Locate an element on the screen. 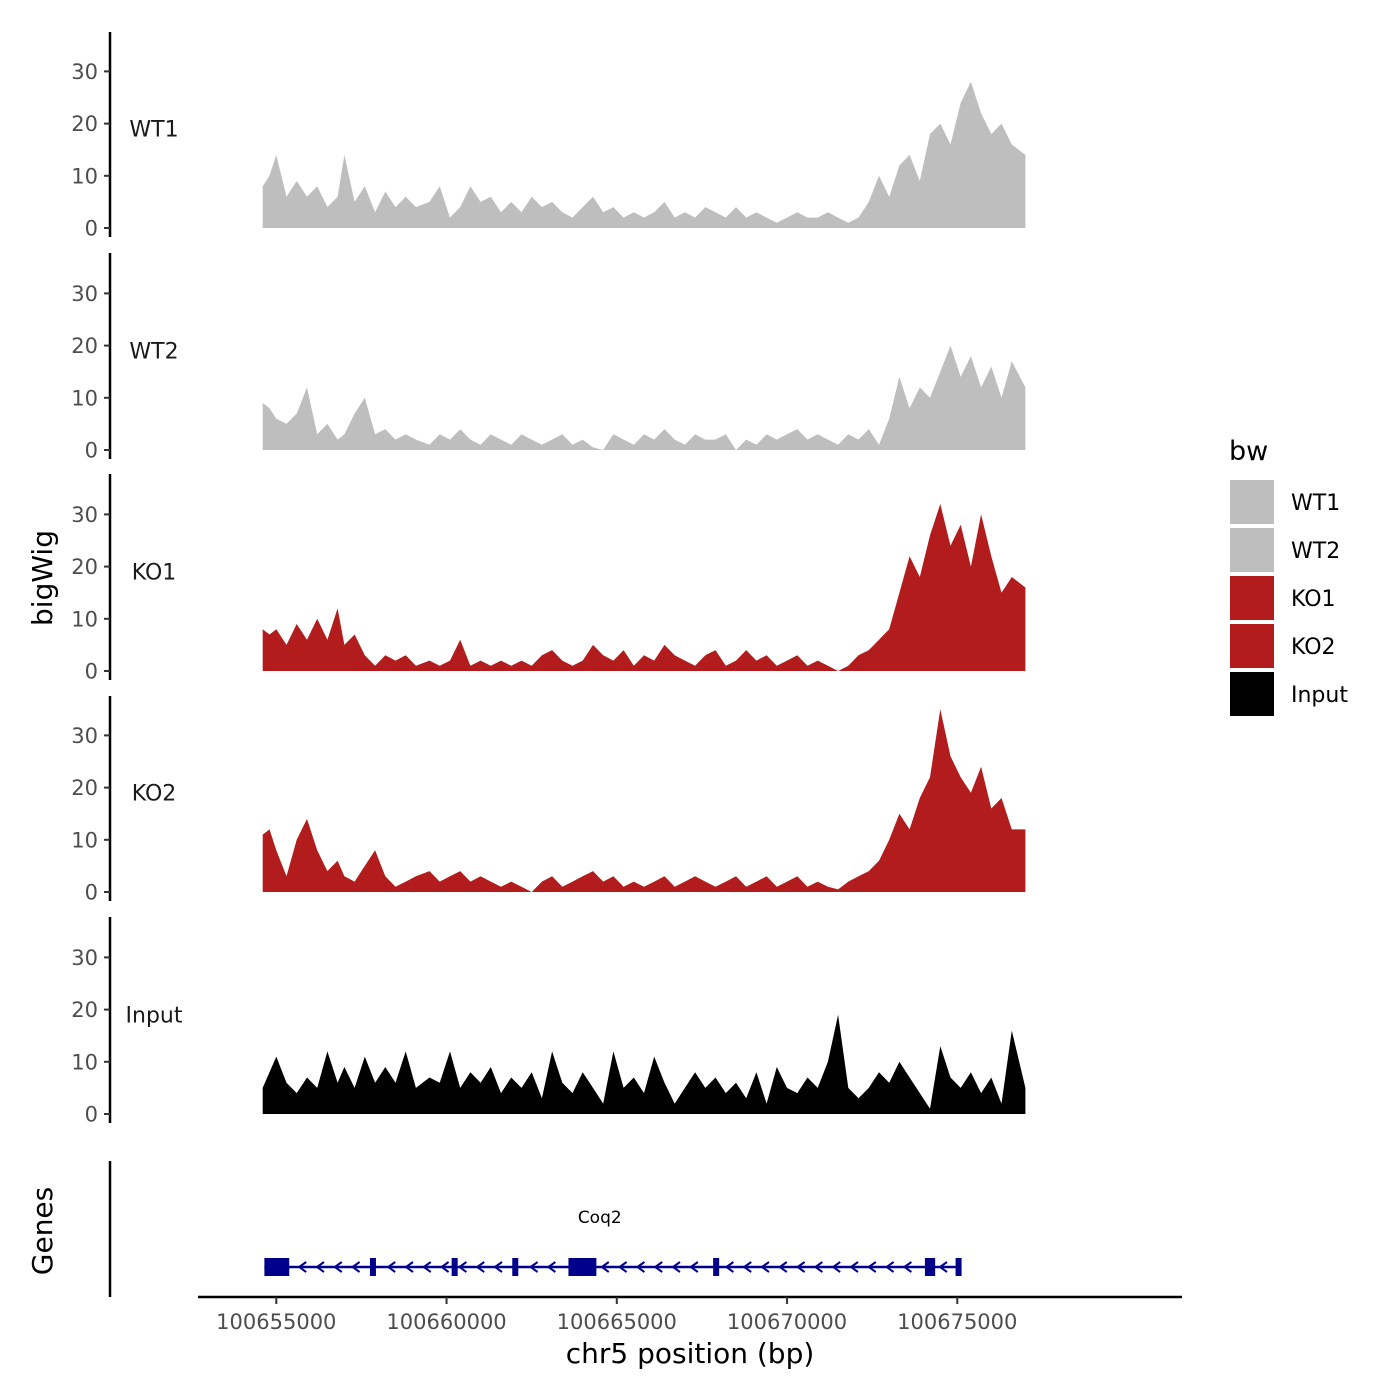  signal-area-input is located at coordinates (644, 1064).